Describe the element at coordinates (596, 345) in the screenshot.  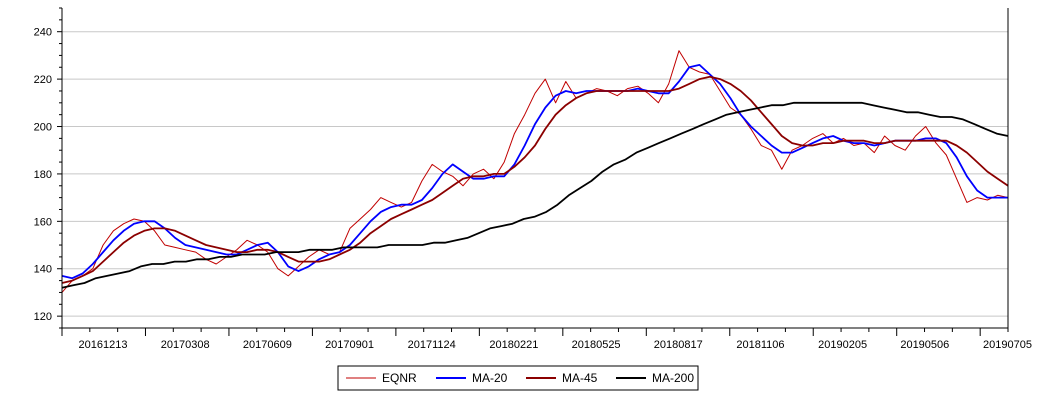
I see `x-tick-label-20180525: 20180525` at that location.